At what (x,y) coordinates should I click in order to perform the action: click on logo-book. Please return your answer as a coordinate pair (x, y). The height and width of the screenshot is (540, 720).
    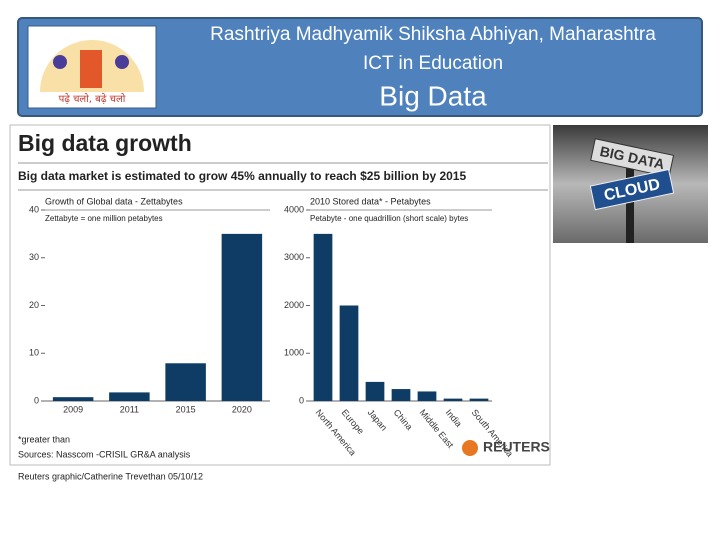
    Looking at the image, I should click on (91, 69).